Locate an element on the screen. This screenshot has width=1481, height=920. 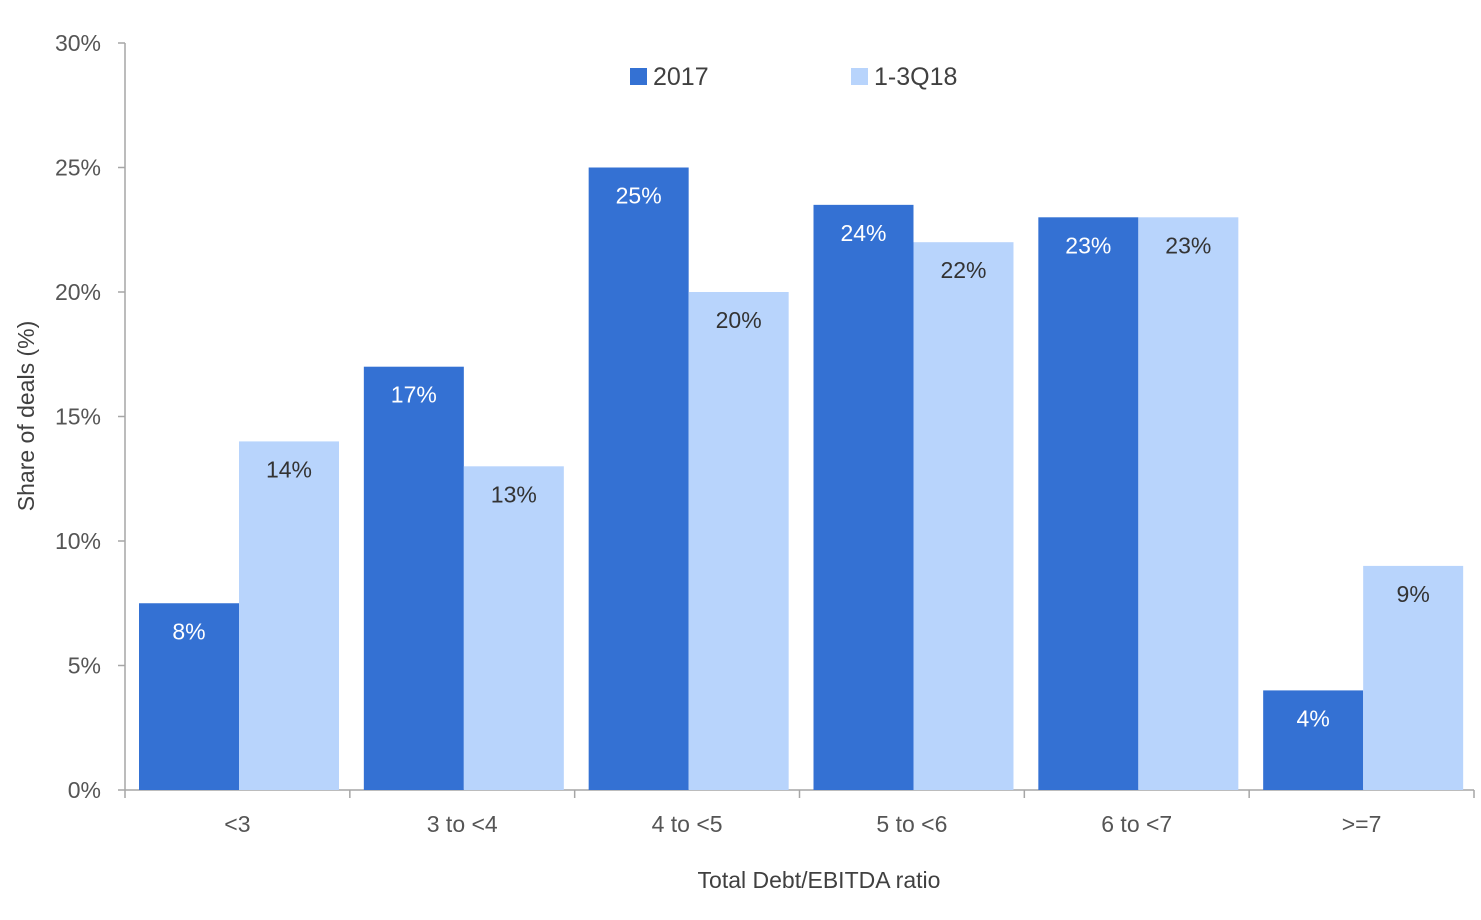
x-tick-label: 6 to <7 is located at coordinates (1136, 824).